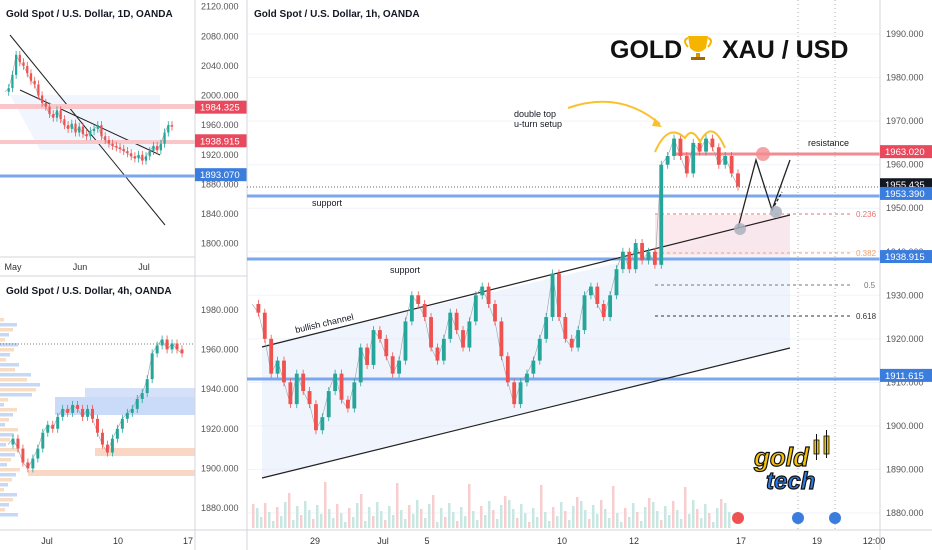  I want to click on trophy-icon, so click(698, 48).